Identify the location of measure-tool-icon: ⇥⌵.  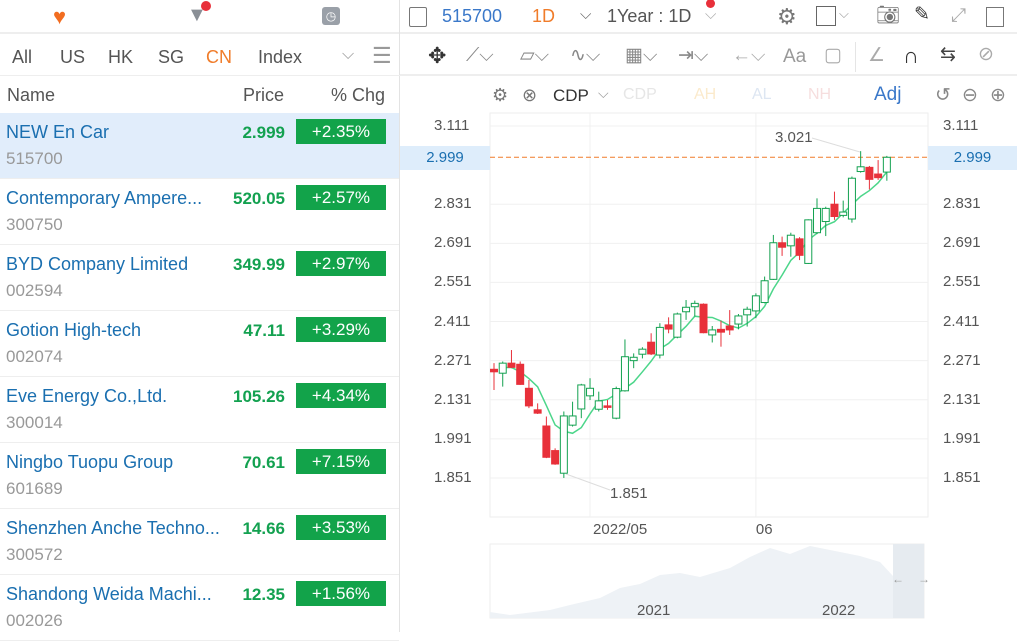
(693, 55).